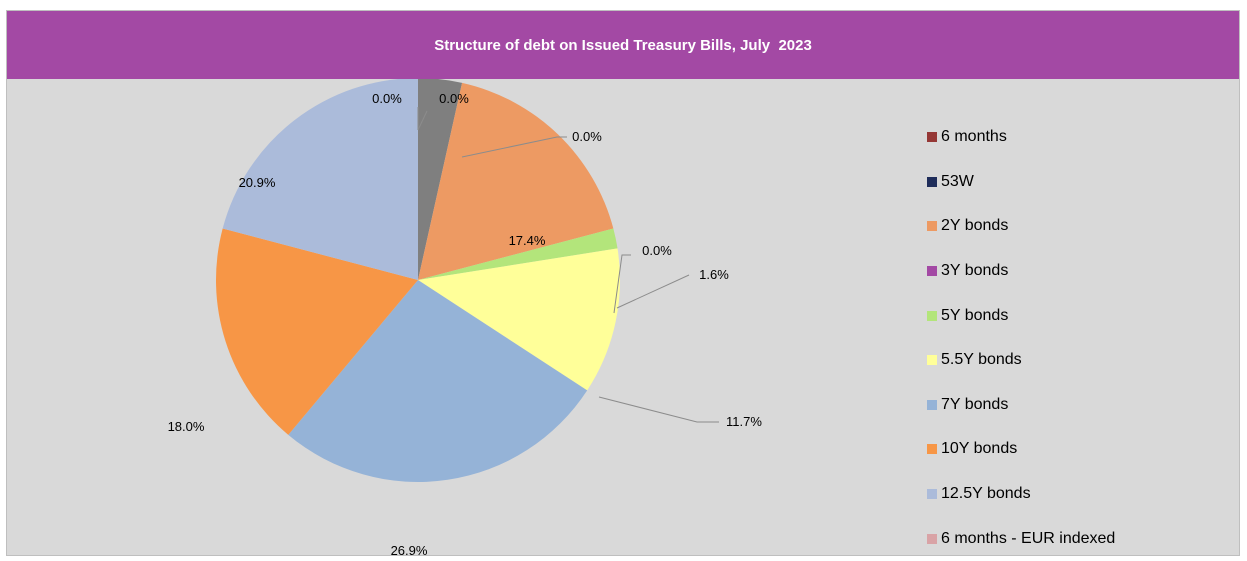 The width and height of the screenshot is (1247, 561). Describe the element at coordinates (653, 291) in the screenshot. I see `leader-line-5y-bonds` at that location.